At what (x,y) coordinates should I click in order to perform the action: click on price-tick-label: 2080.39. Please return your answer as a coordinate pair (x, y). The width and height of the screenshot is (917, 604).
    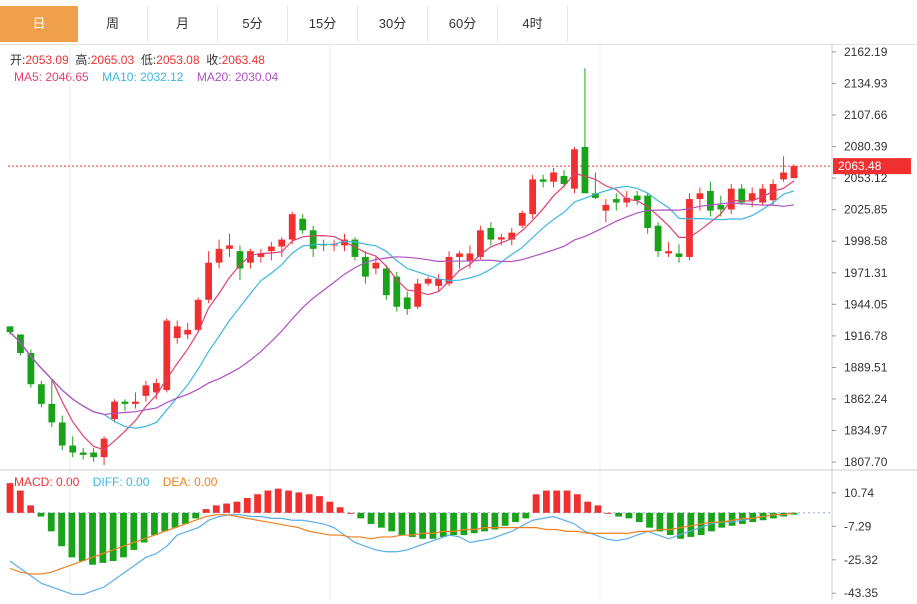
    Looking at the image, I should click on (866, 147).